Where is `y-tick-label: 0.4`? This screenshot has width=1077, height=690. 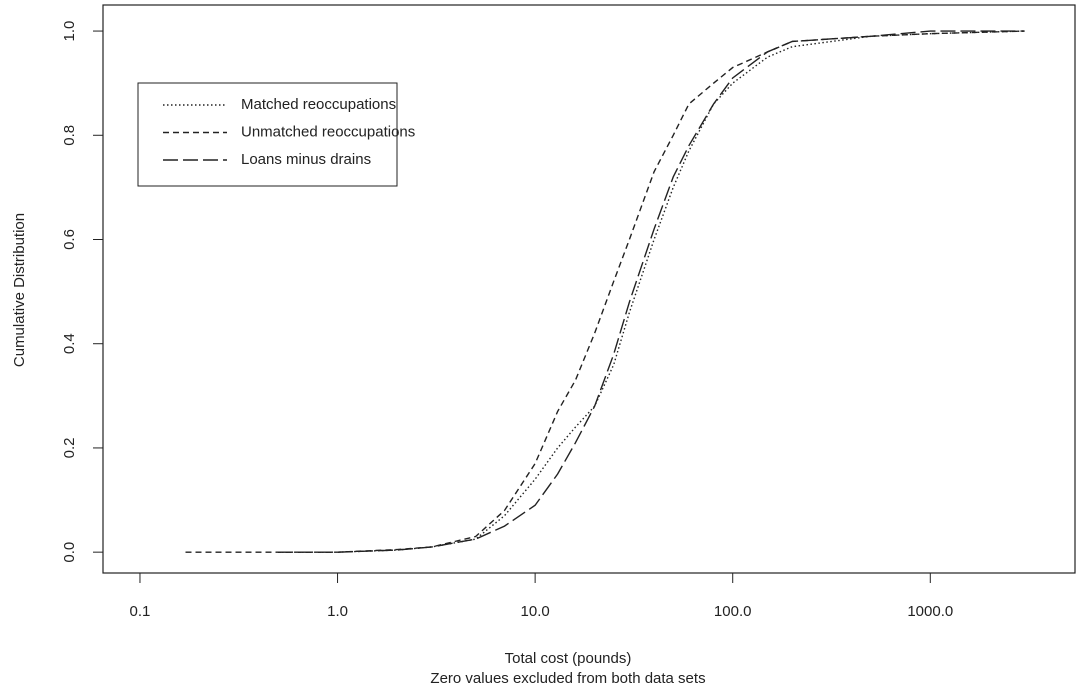
y-tick-label: 0.4 is located at coordinates (69, 343).